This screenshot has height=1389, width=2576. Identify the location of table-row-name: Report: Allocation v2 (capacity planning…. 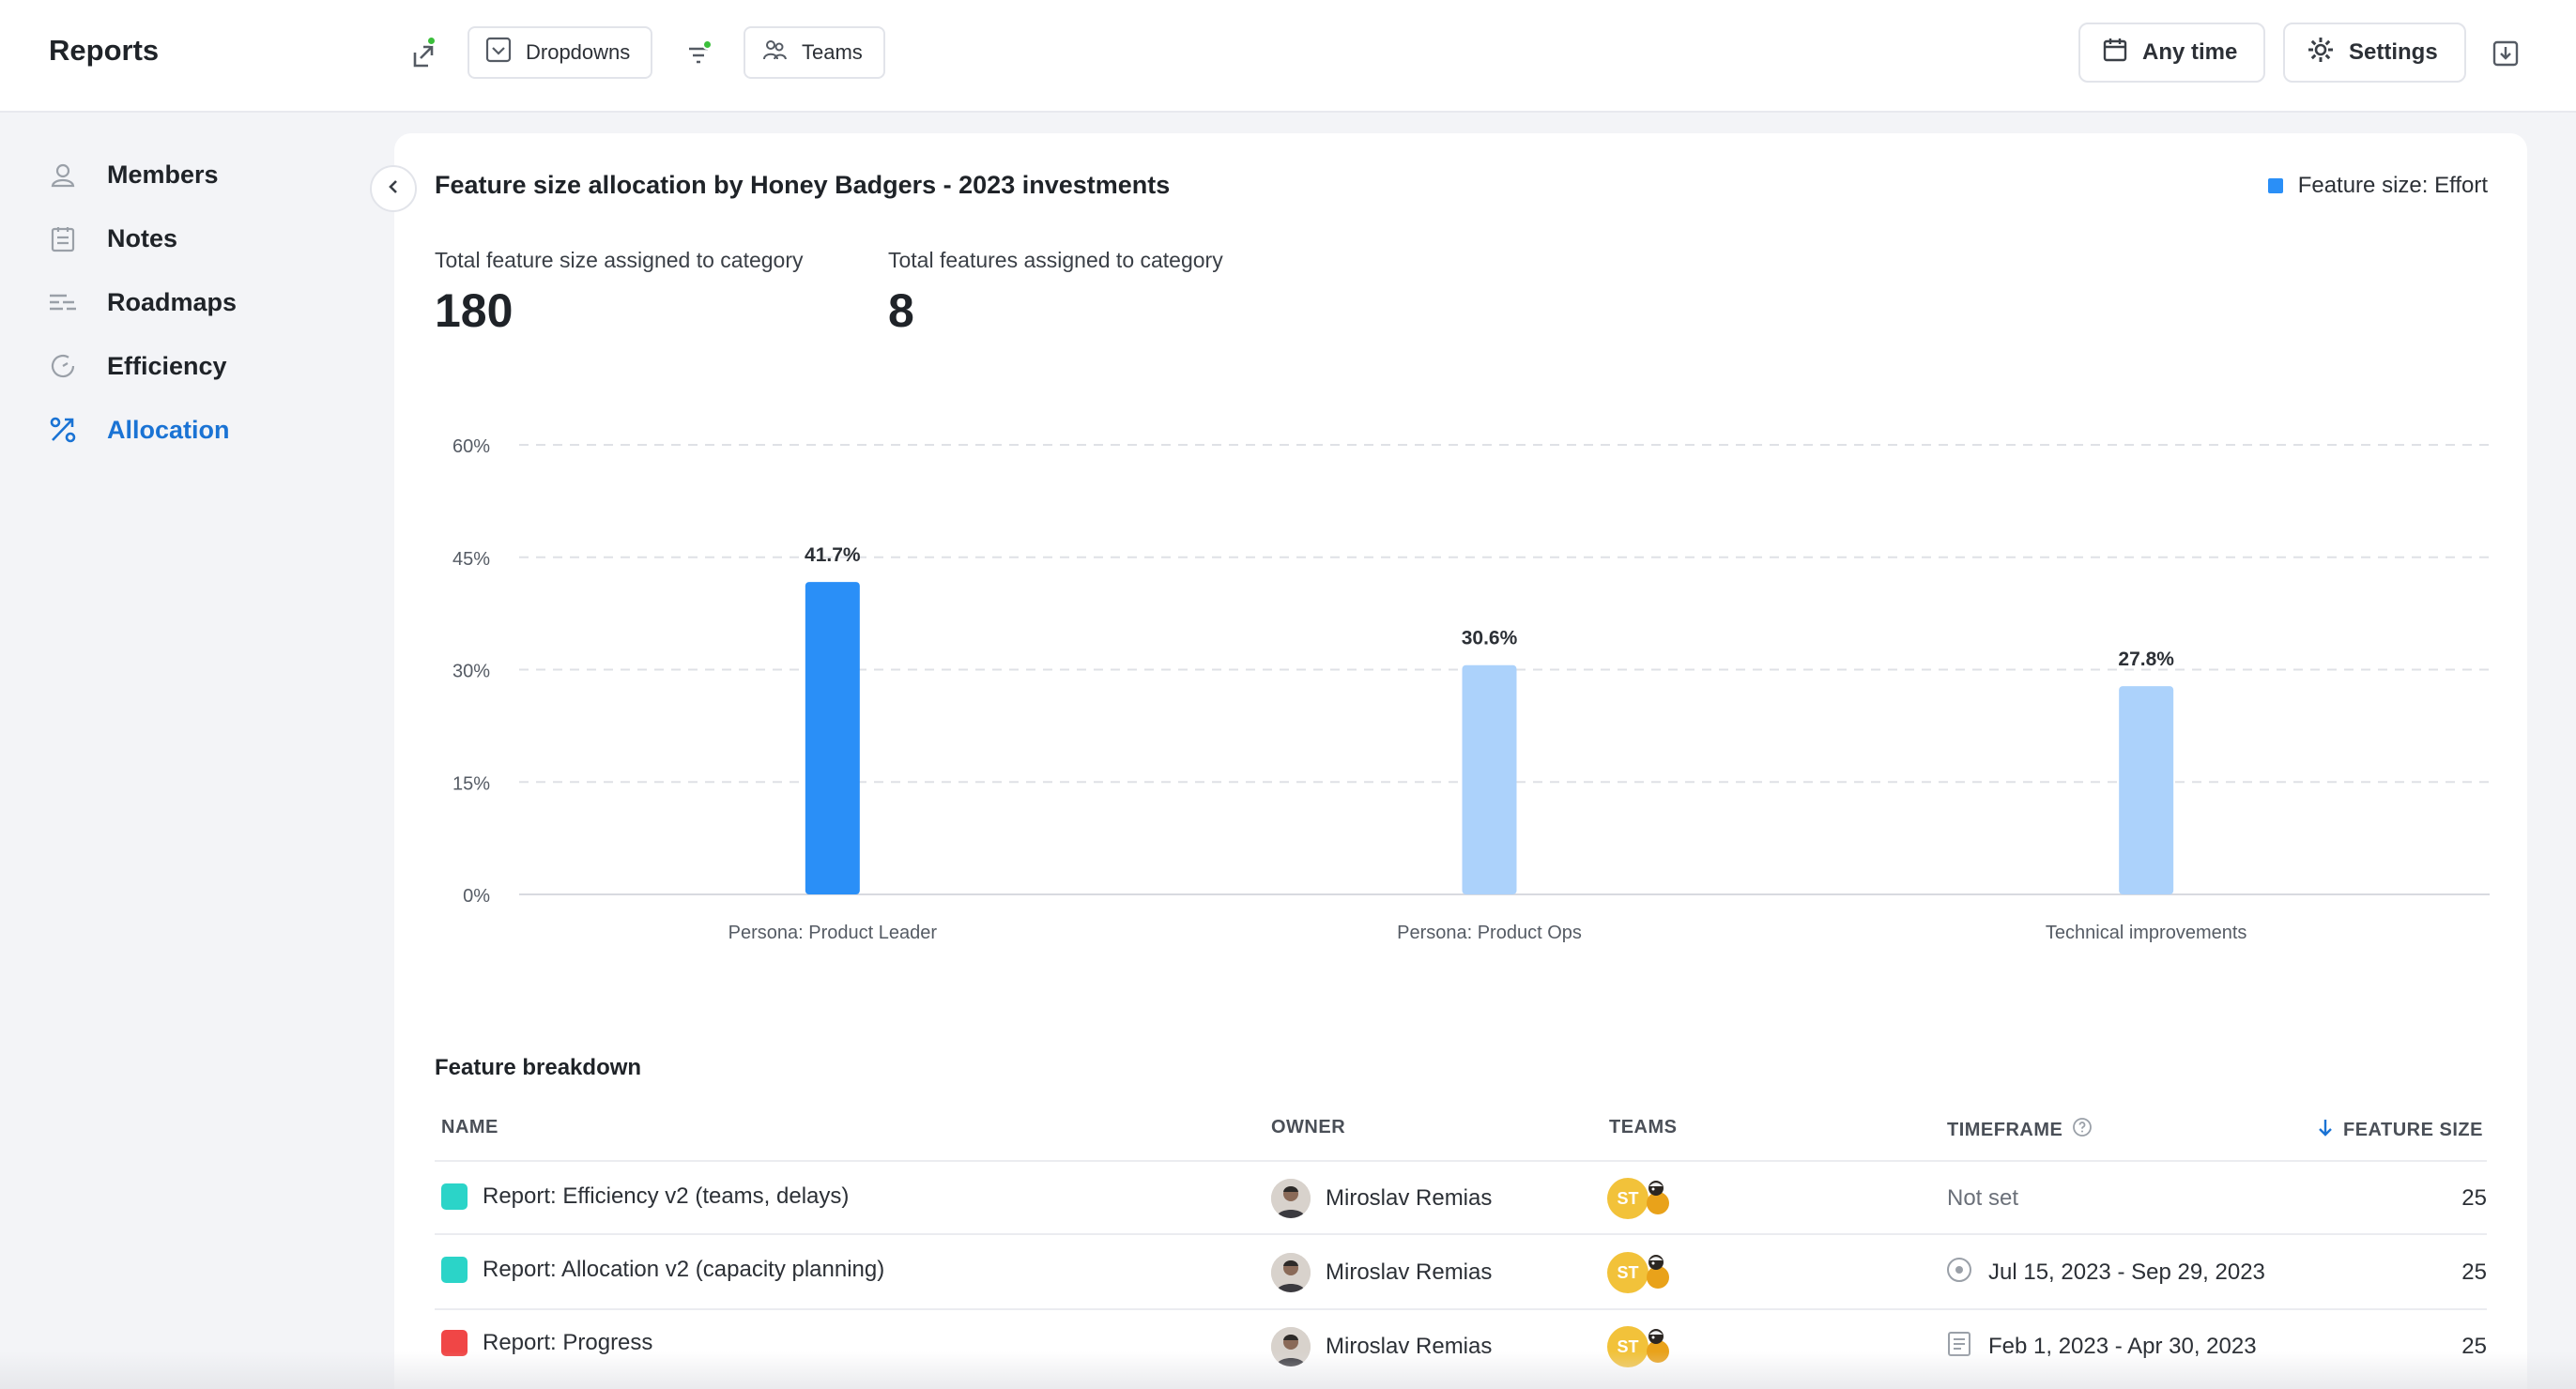
(663, 1269).